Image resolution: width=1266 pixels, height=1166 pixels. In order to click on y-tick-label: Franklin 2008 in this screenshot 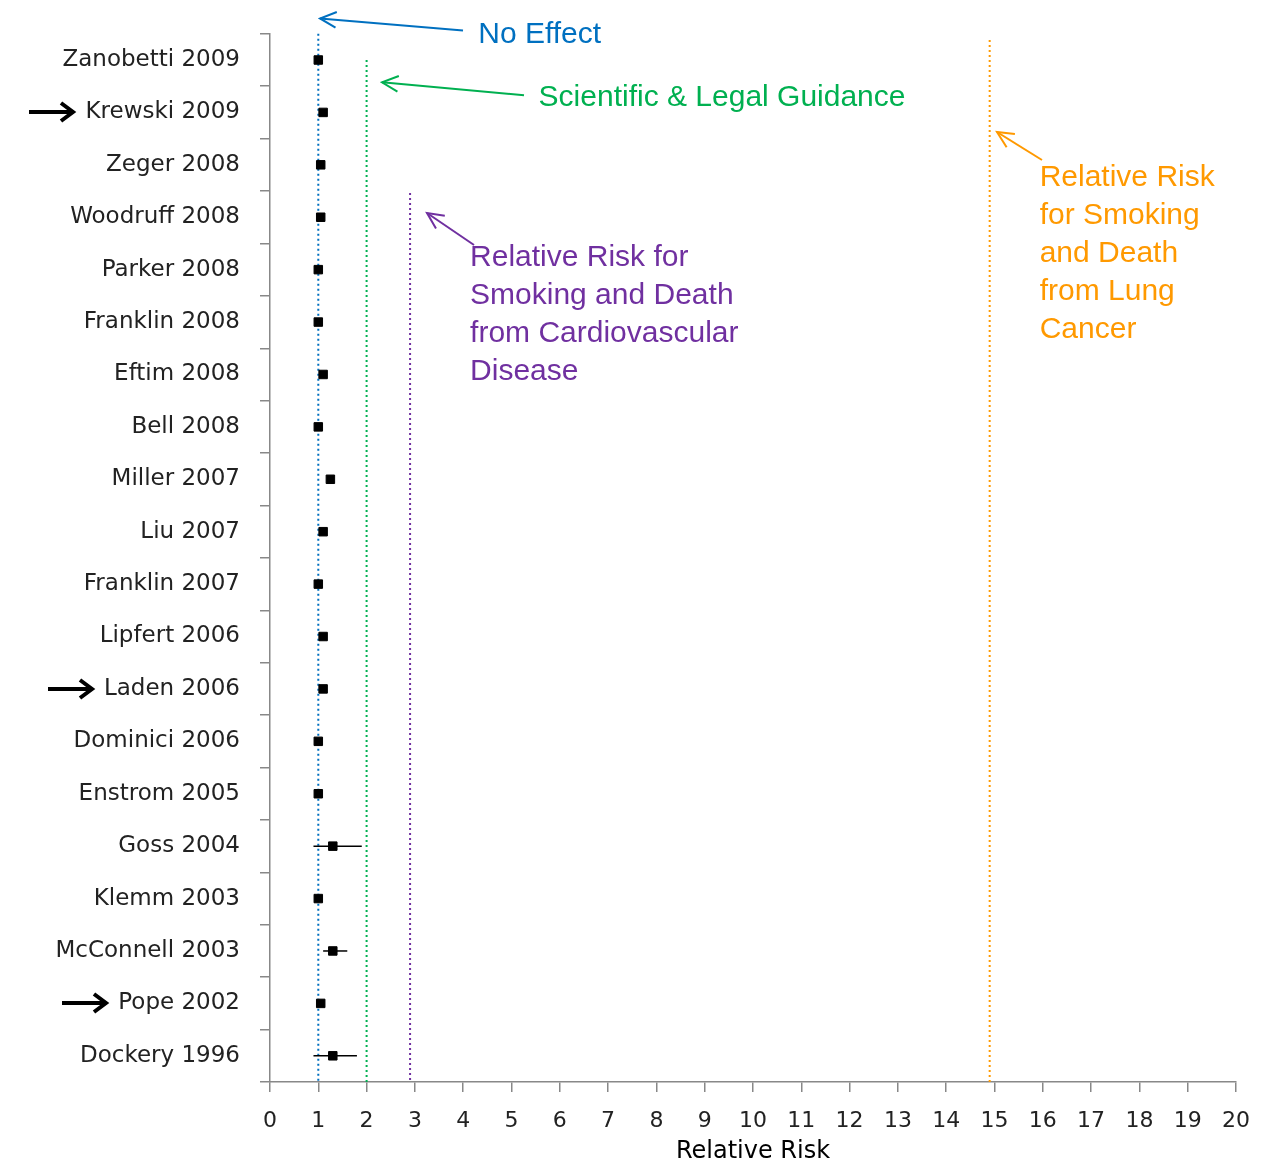, I will do `click(161, 320)`.